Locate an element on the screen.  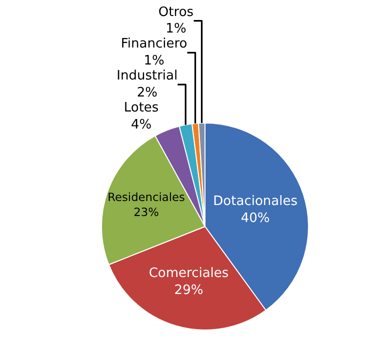
slice-label: Dotacionales is located at coordinates (255, 202).